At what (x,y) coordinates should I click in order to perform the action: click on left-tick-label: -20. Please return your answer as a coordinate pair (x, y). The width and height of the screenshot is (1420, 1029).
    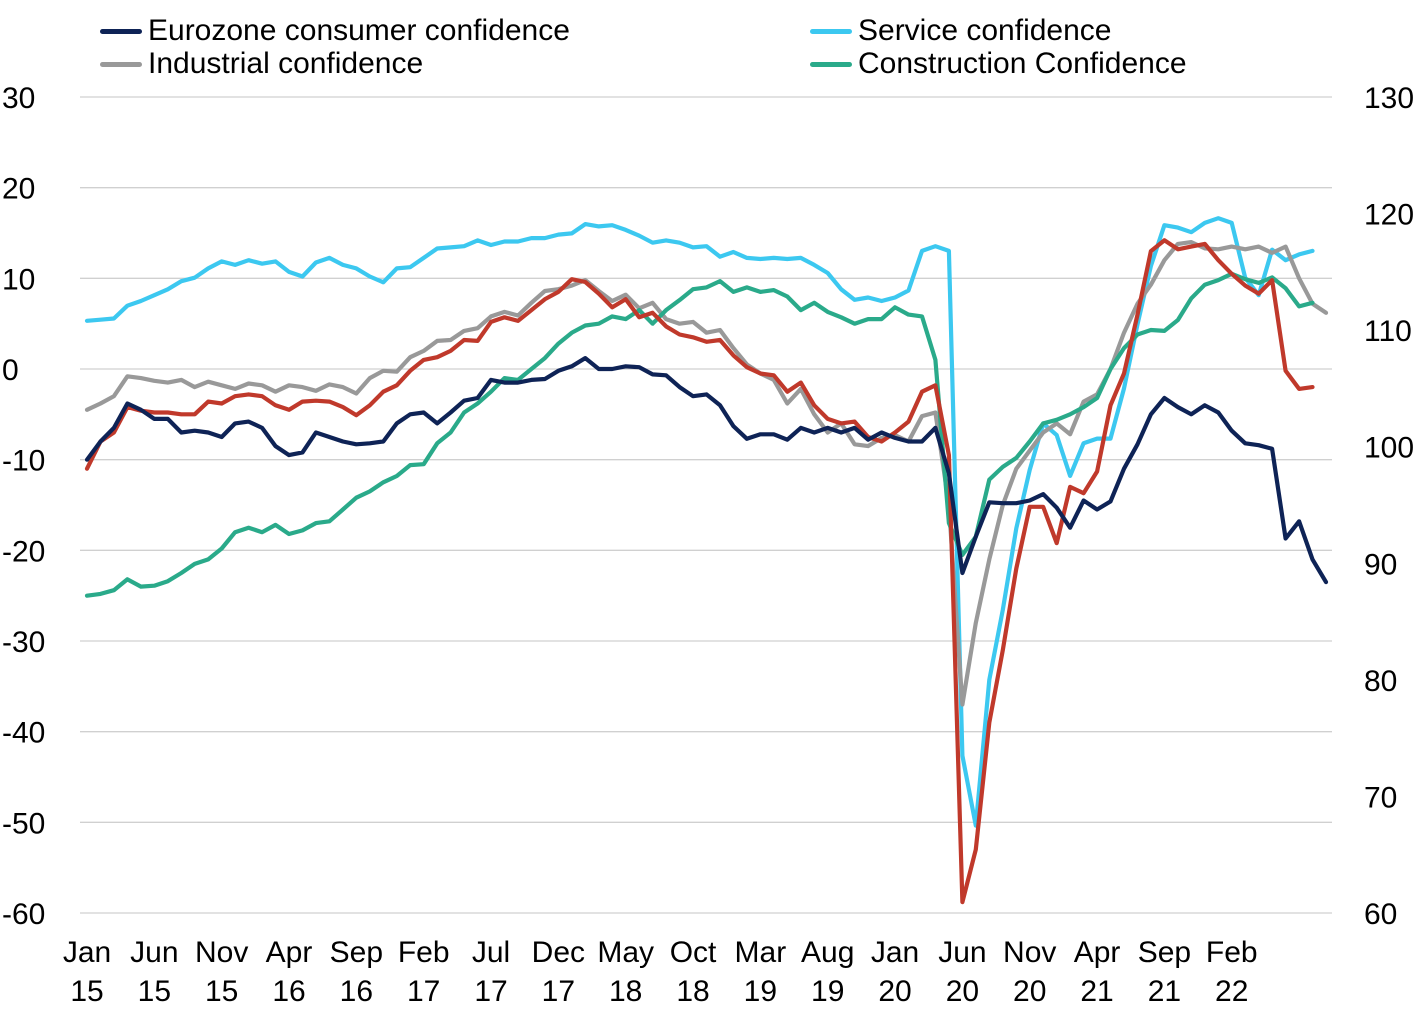
    Looking at the image, I should click on (23, 551).